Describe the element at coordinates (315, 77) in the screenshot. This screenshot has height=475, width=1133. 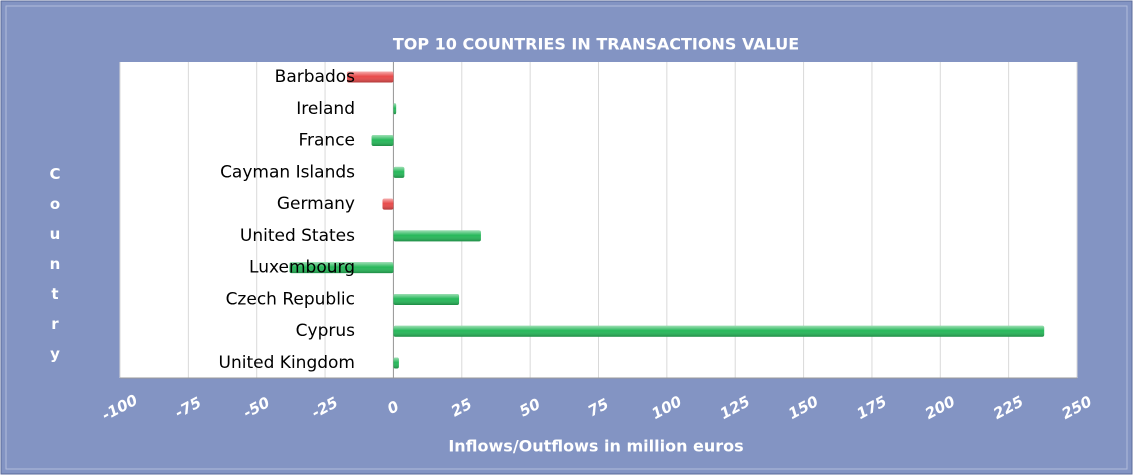
I see `category-label: Barbados` at that location.